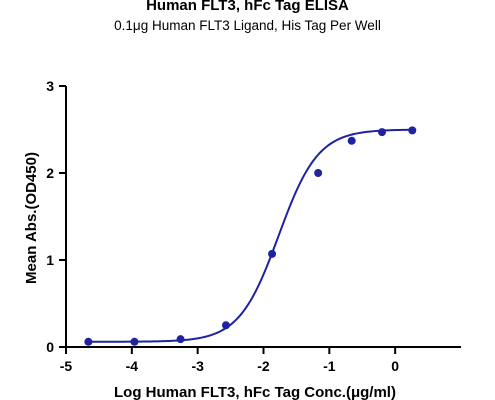  I want to click on x-tick-label: -1, so click(329, 366).